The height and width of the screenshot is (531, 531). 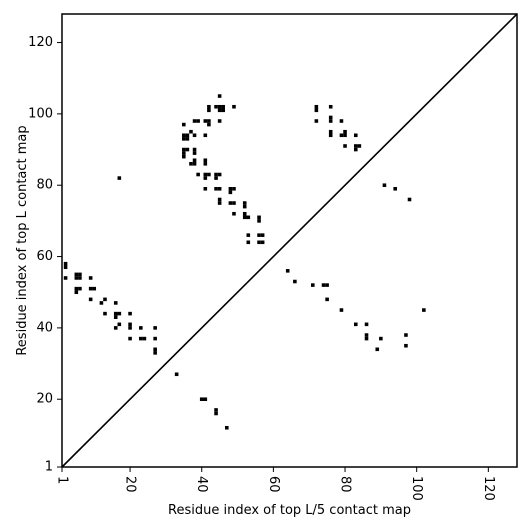 What do you see at coordinates (44, 399) in the screenshot?
I see `y-tick-label: 20` at bounding box center [44, 399].